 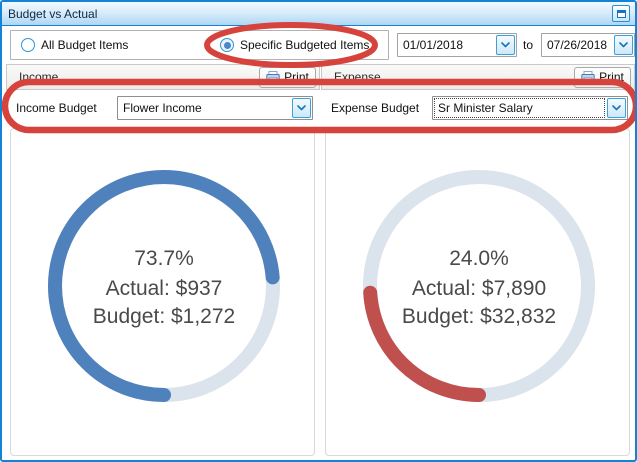 What do you see at coordinates (215, 108) in the screenshot?
I see `income-budget-combobox: Flower Income` at bounding box center [215, 108].